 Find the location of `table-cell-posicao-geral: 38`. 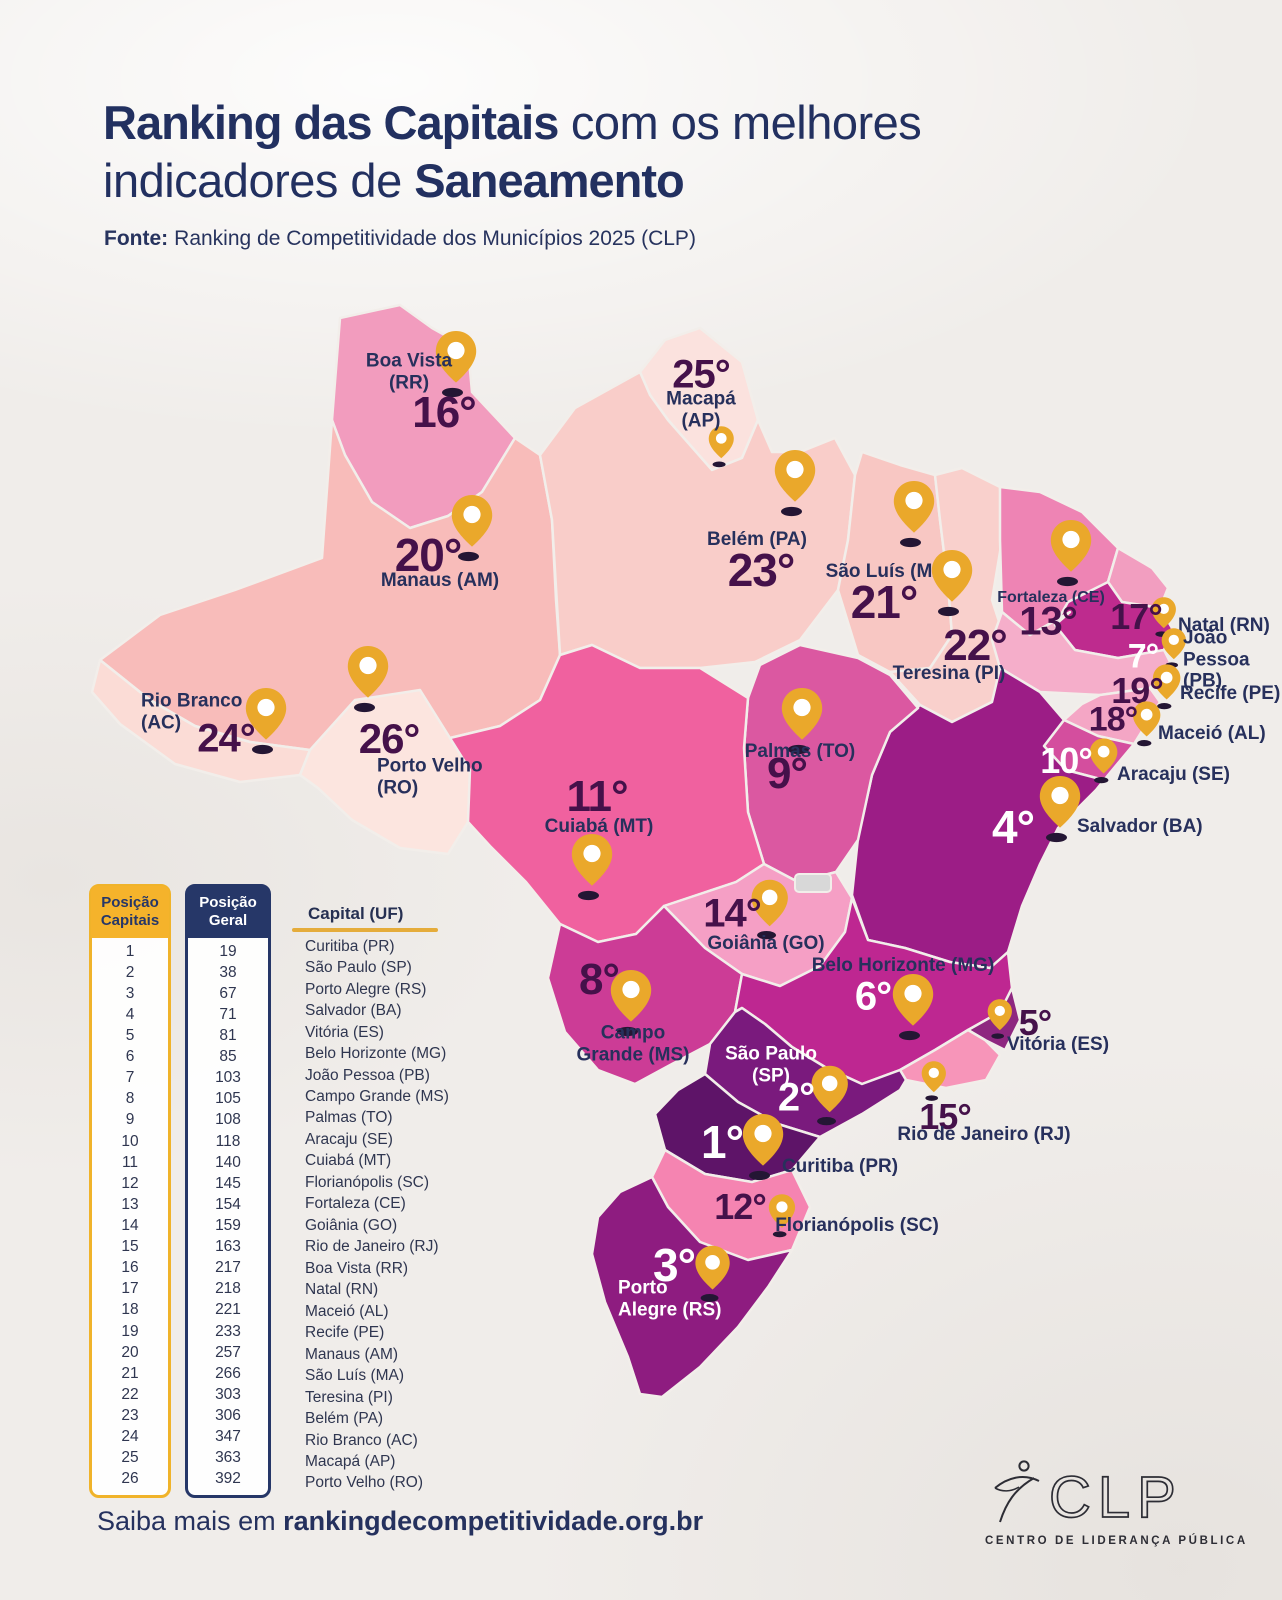

table-cell-posicao-geral: 38 is located at coordinates (228, 972).